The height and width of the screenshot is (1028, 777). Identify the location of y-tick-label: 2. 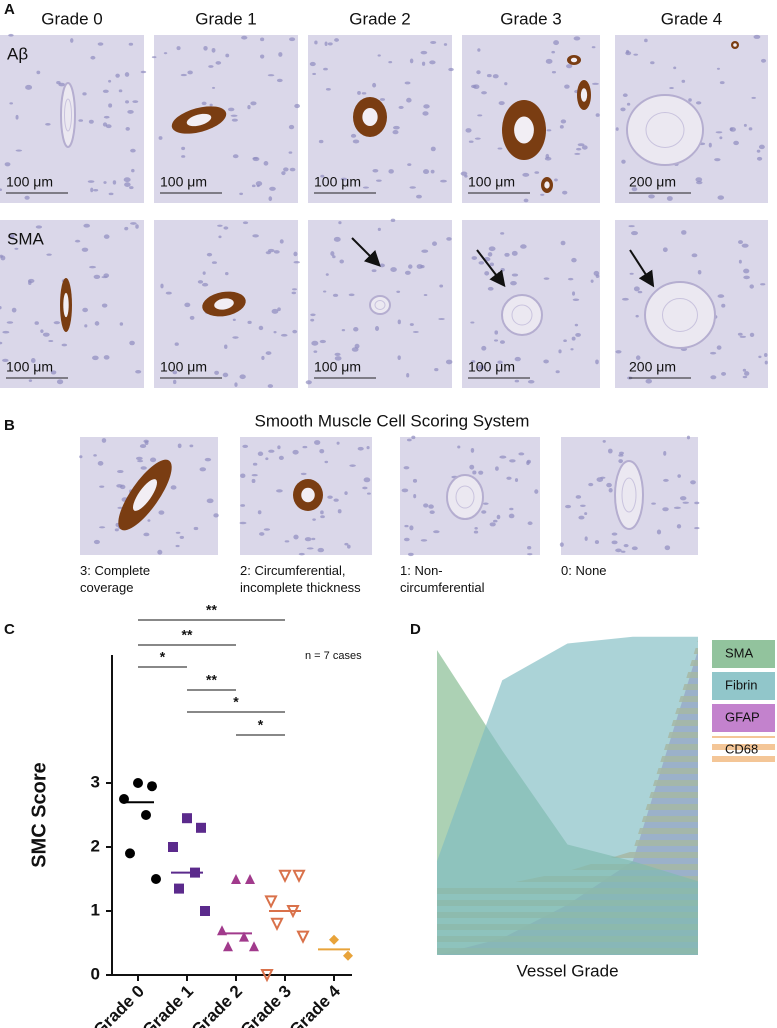
(95, 845).